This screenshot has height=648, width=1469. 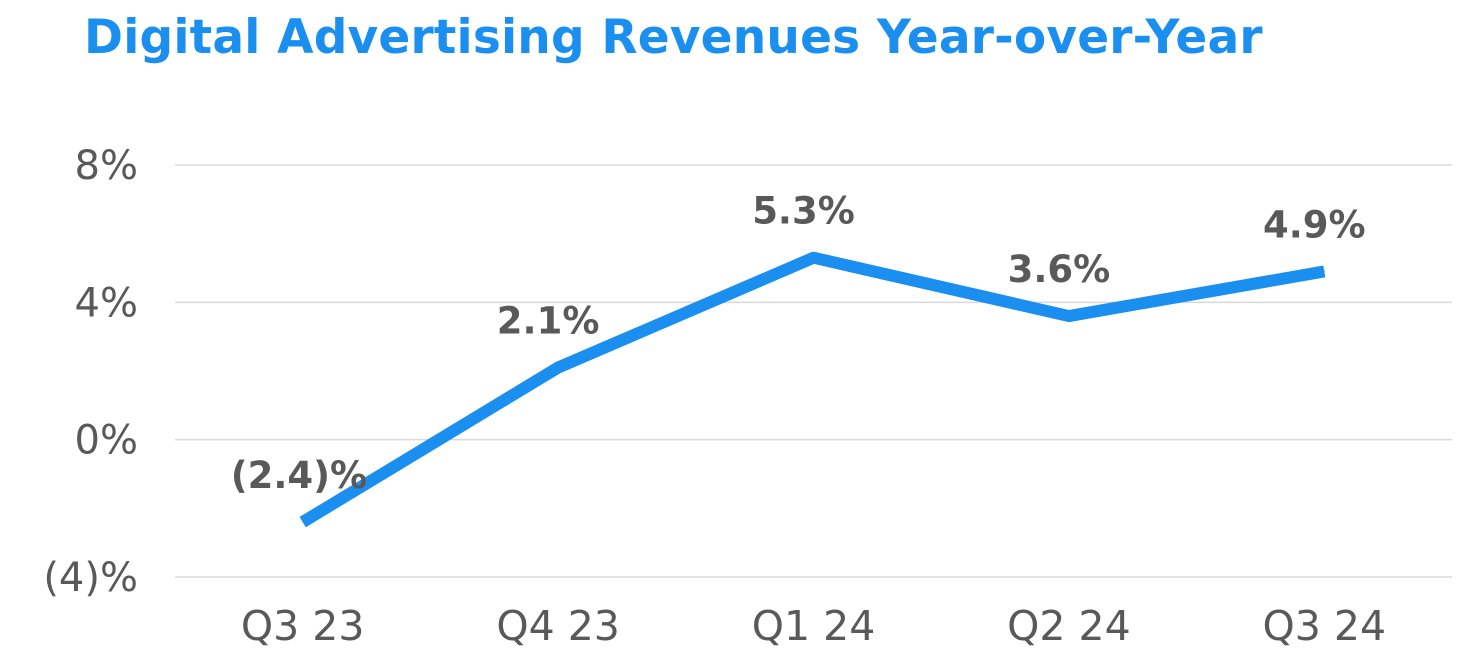 What do you see at coordinates (803, 211) in the screenshot?
I see `data-label: 5.3%` at bounding box center [803, 211].